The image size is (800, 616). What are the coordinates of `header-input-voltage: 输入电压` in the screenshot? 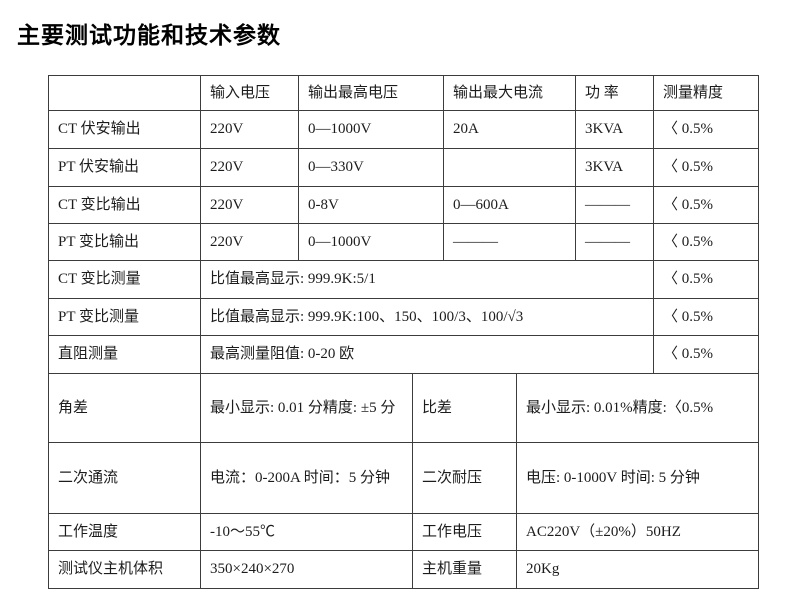 It's located at (249, 93).